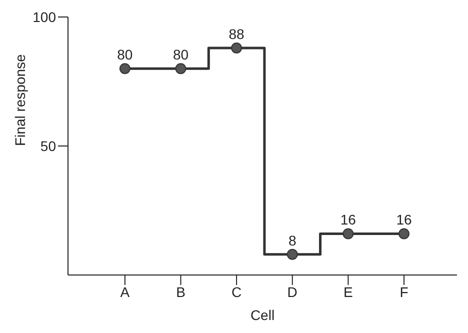 Image resolution: width=468 pixels, height=333 pixels. I want to click on y-axis-title: Final response, so click(20, 100).